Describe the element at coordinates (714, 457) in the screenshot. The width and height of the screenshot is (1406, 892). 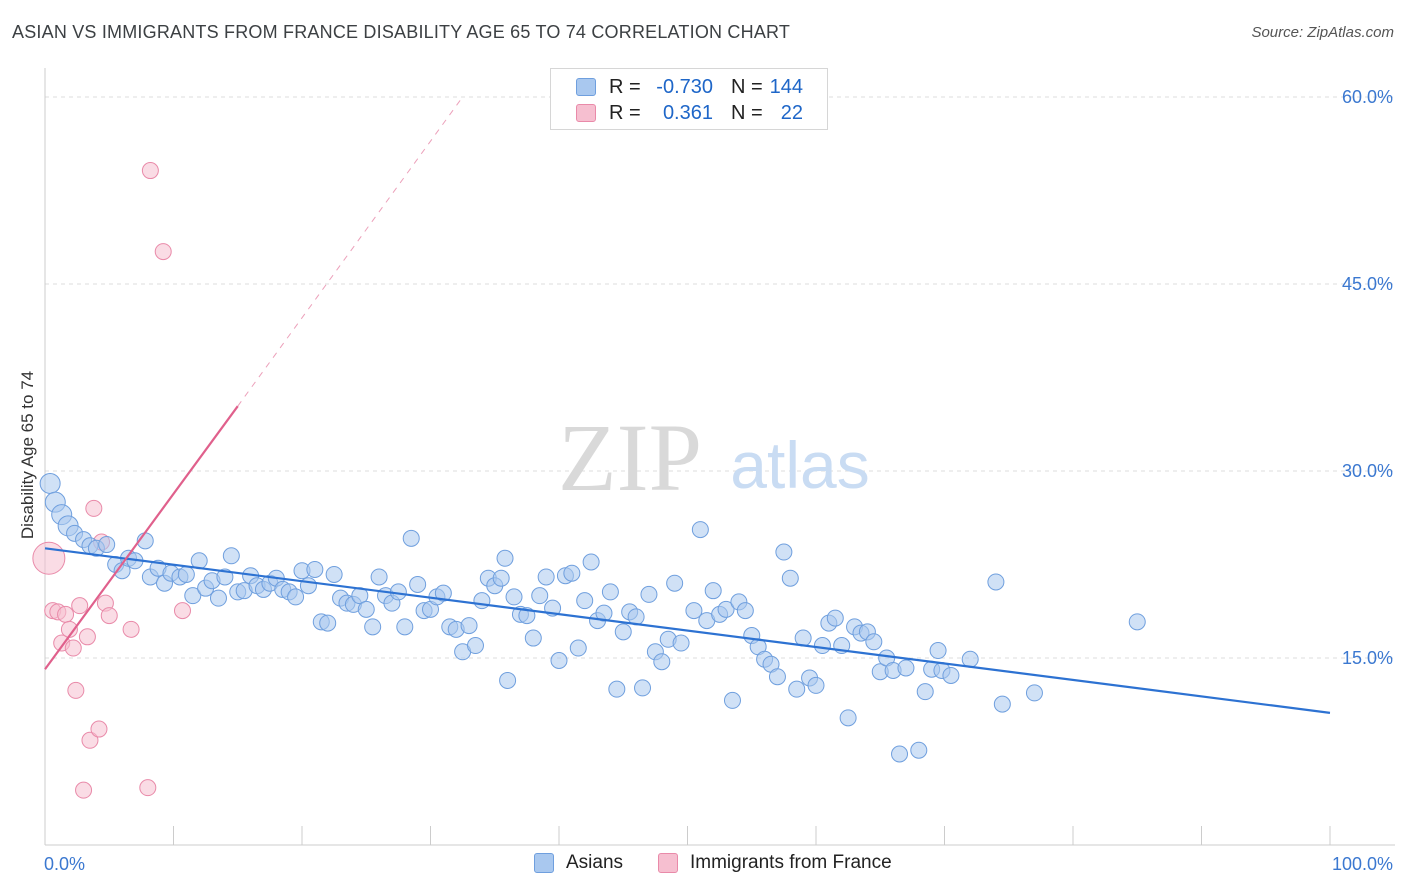
I see `watermark: ZIP atlas` at that location.